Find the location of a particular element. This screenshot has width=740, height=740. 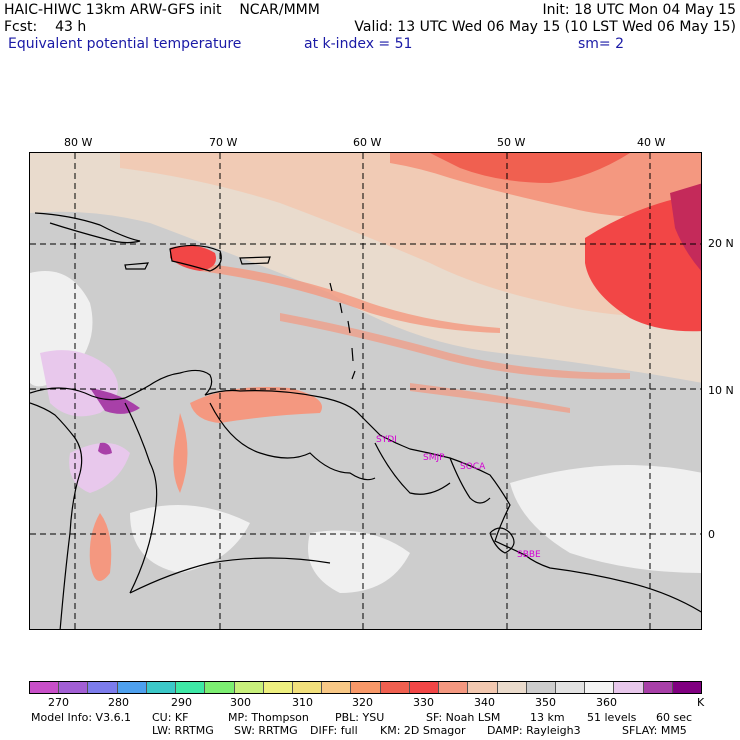

forecast-hour: 43 h is located at coordinates (71, 27).